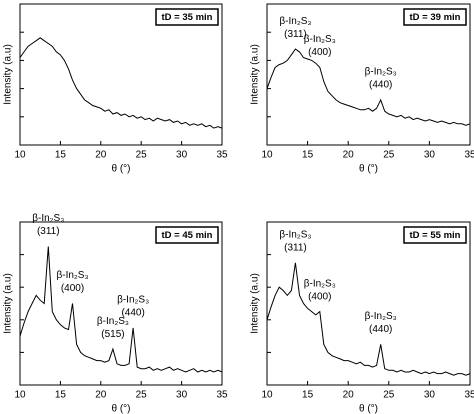 This screenshot has height=414, width=474. Describe the element at coordinates (112, 334) in the screenshot. I see `hkl-label: (515)` at that location.